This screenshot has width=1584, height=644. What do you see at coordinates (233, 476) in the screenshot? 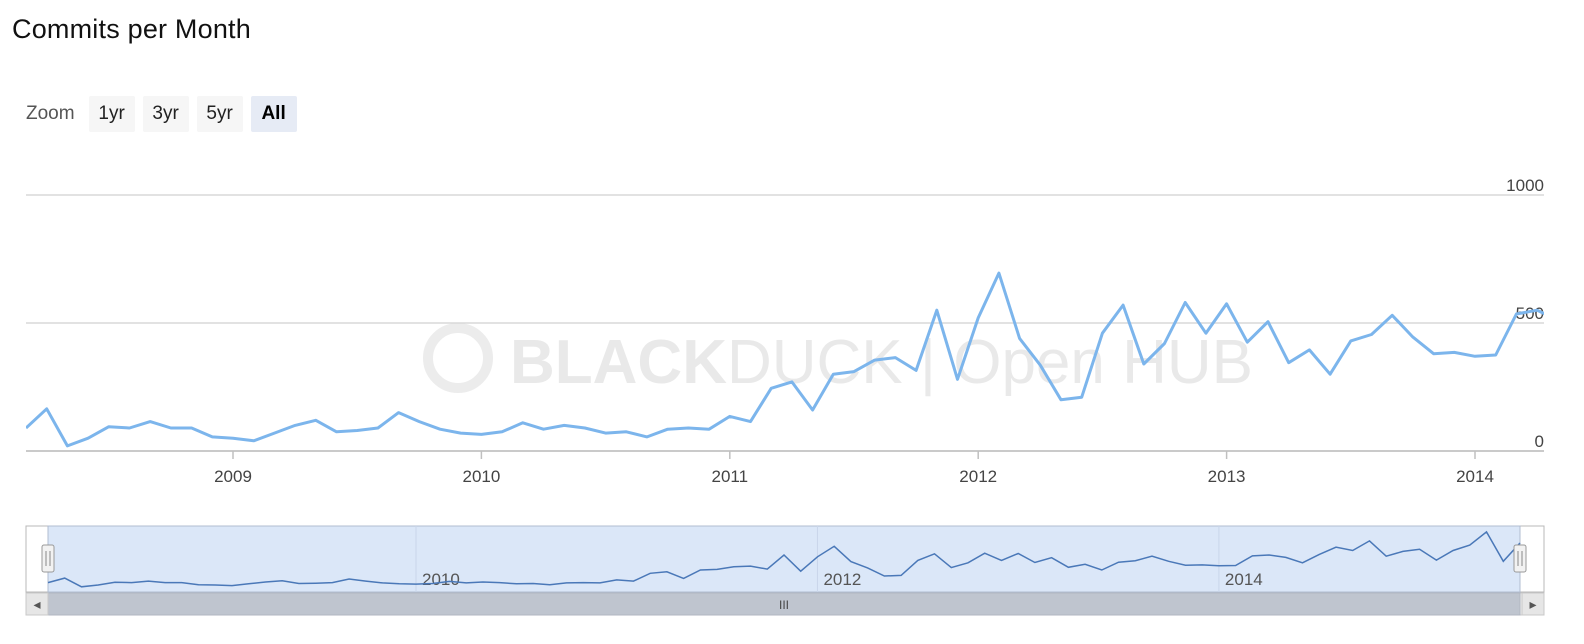
I see `x-tick-label: 2009` at bounding box center [233, 476].